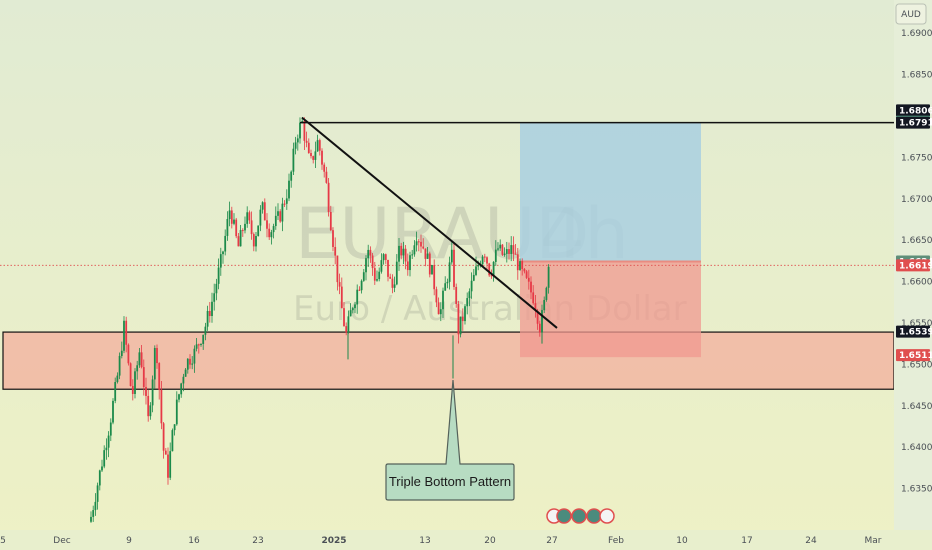  What do you see at coordinates (450, 440) in the screenshot?
I see `triple-bottom-callout: Triple Bottom Pattern` at bounding box center [450, 440].